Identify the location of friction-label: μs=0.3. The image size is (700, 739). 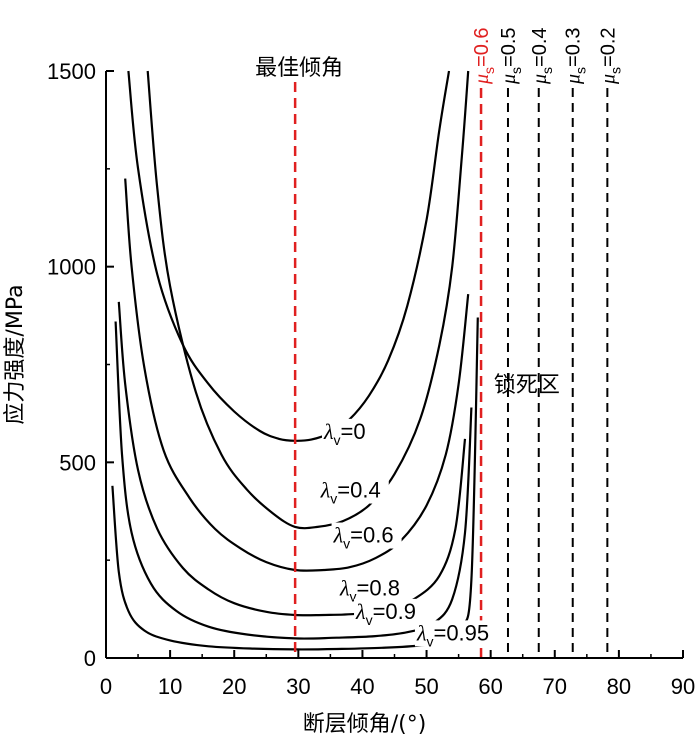
(576, 56).